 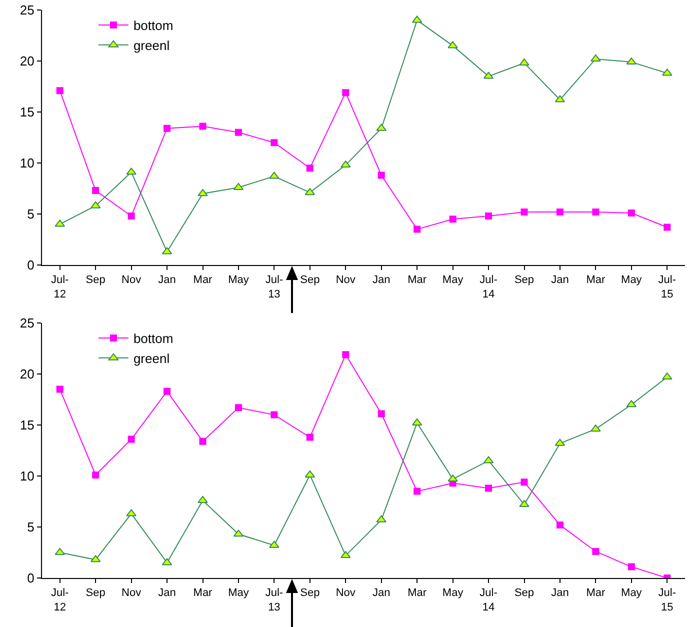 What do you see at coordinates (27, 163) in the screenshot?
I see `y-tick-label: 10` at bounding box center [27, 163].